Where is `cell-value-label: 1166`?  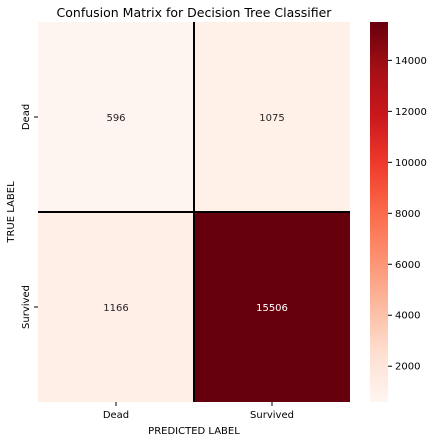 cell-value-label: 1166 is located at coordinates (115, 308).